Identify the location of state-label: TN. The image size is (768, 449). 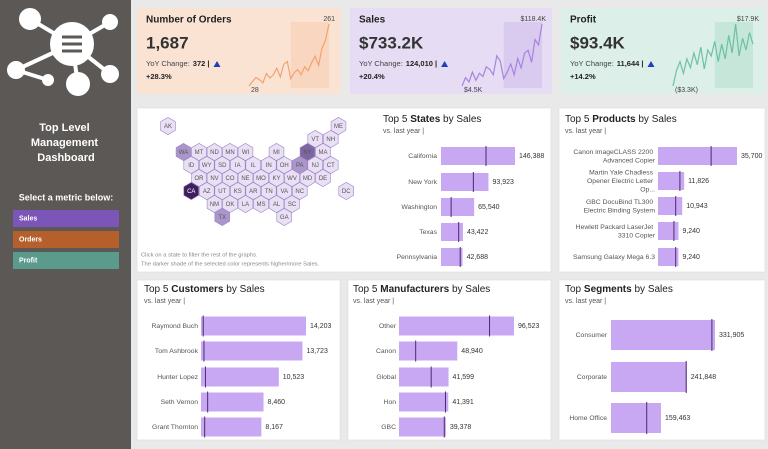
(269, 192).